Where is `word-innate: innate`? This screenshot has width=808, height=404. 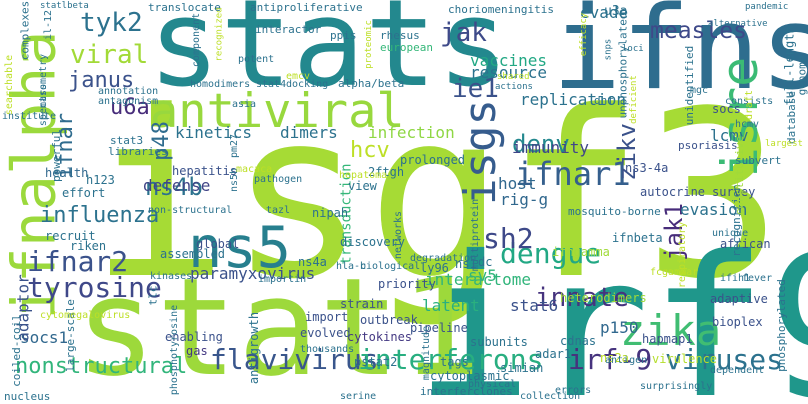 word-innate: innate is located at coordinates (582, 298).